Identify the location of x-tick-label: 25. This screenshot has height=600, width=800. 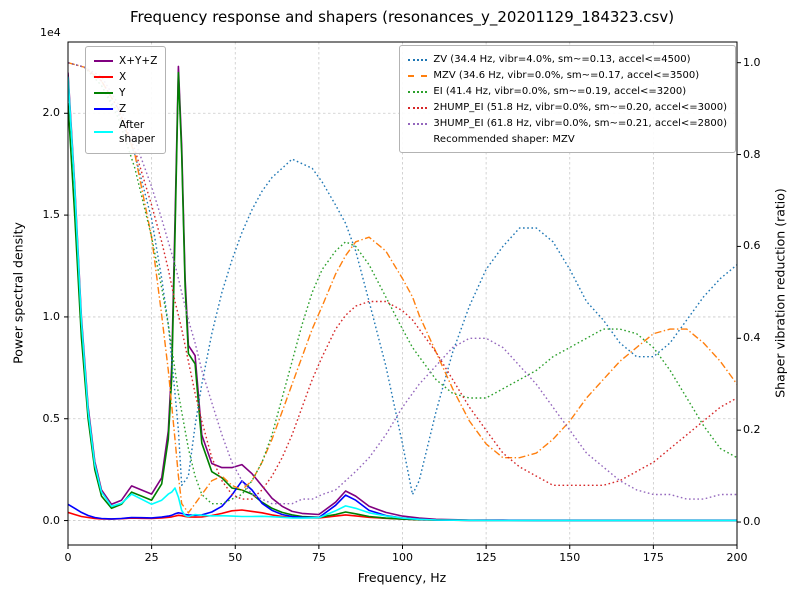
(151, 557).